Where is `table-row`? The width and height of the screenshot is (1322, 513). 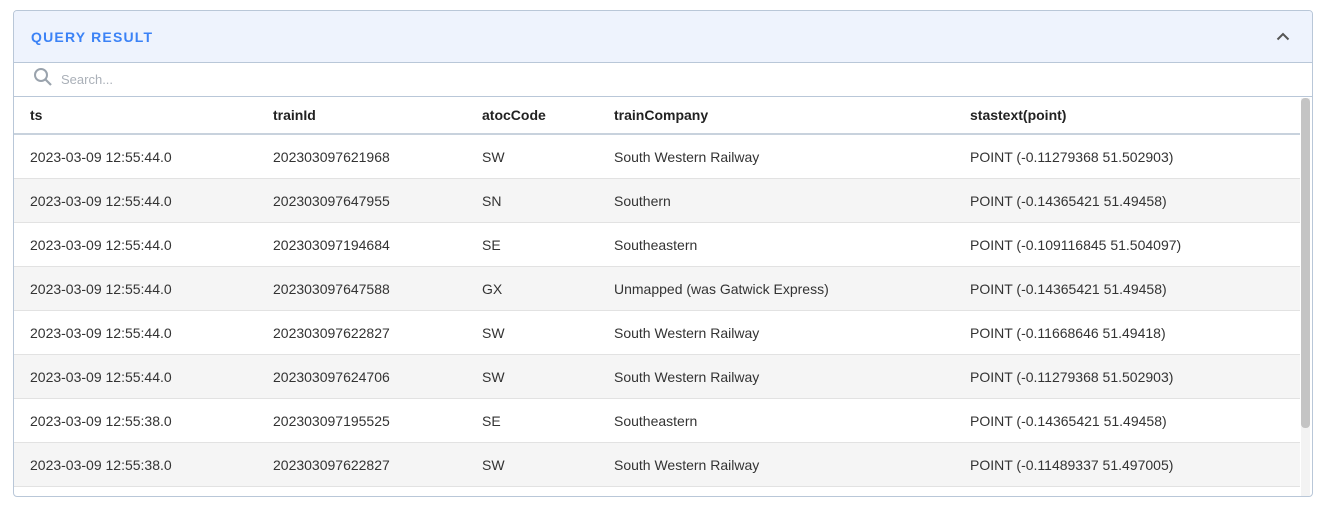 table-row is located at coordinates (657, 491).